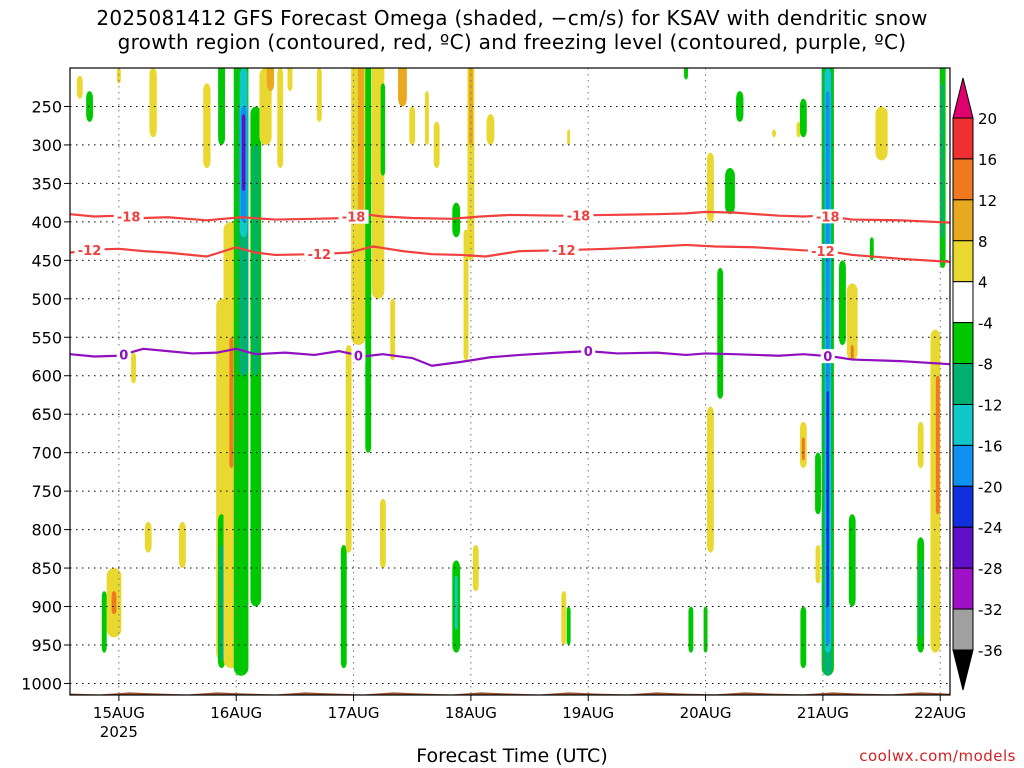 The height and width of the screenshot is (768, 1024). What do you see at coordinates (990, 405) in the screenshot?
I see `colorbar-tick-label: -12` at bounding box center [990, 405].